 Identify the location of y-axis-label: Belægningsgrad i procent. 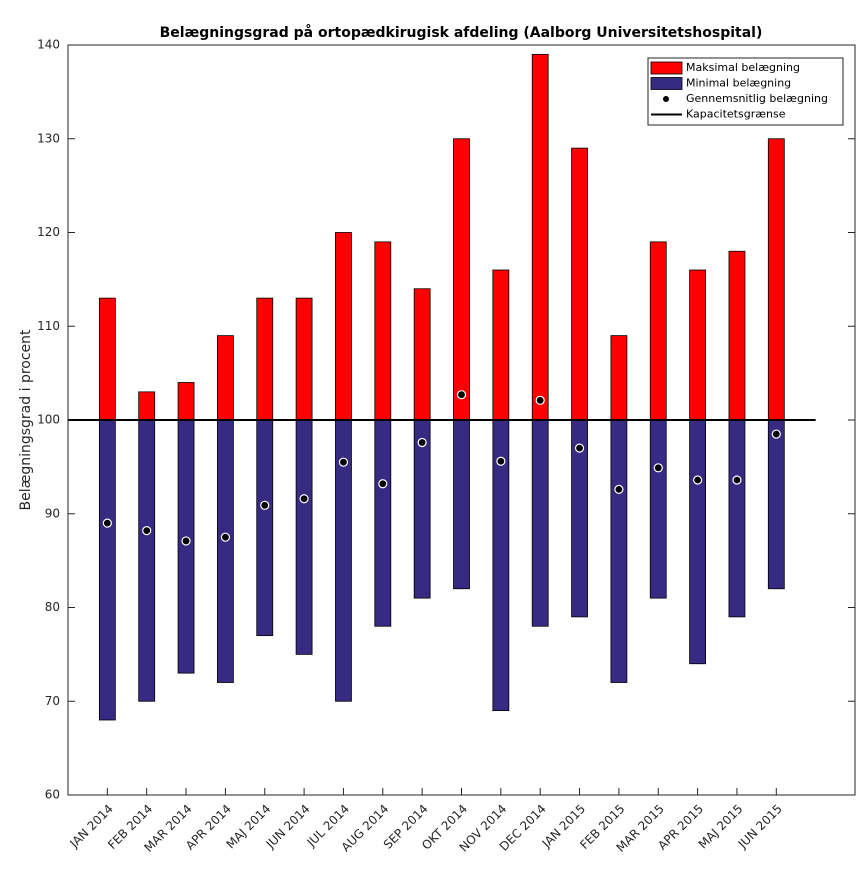
(26, 420).